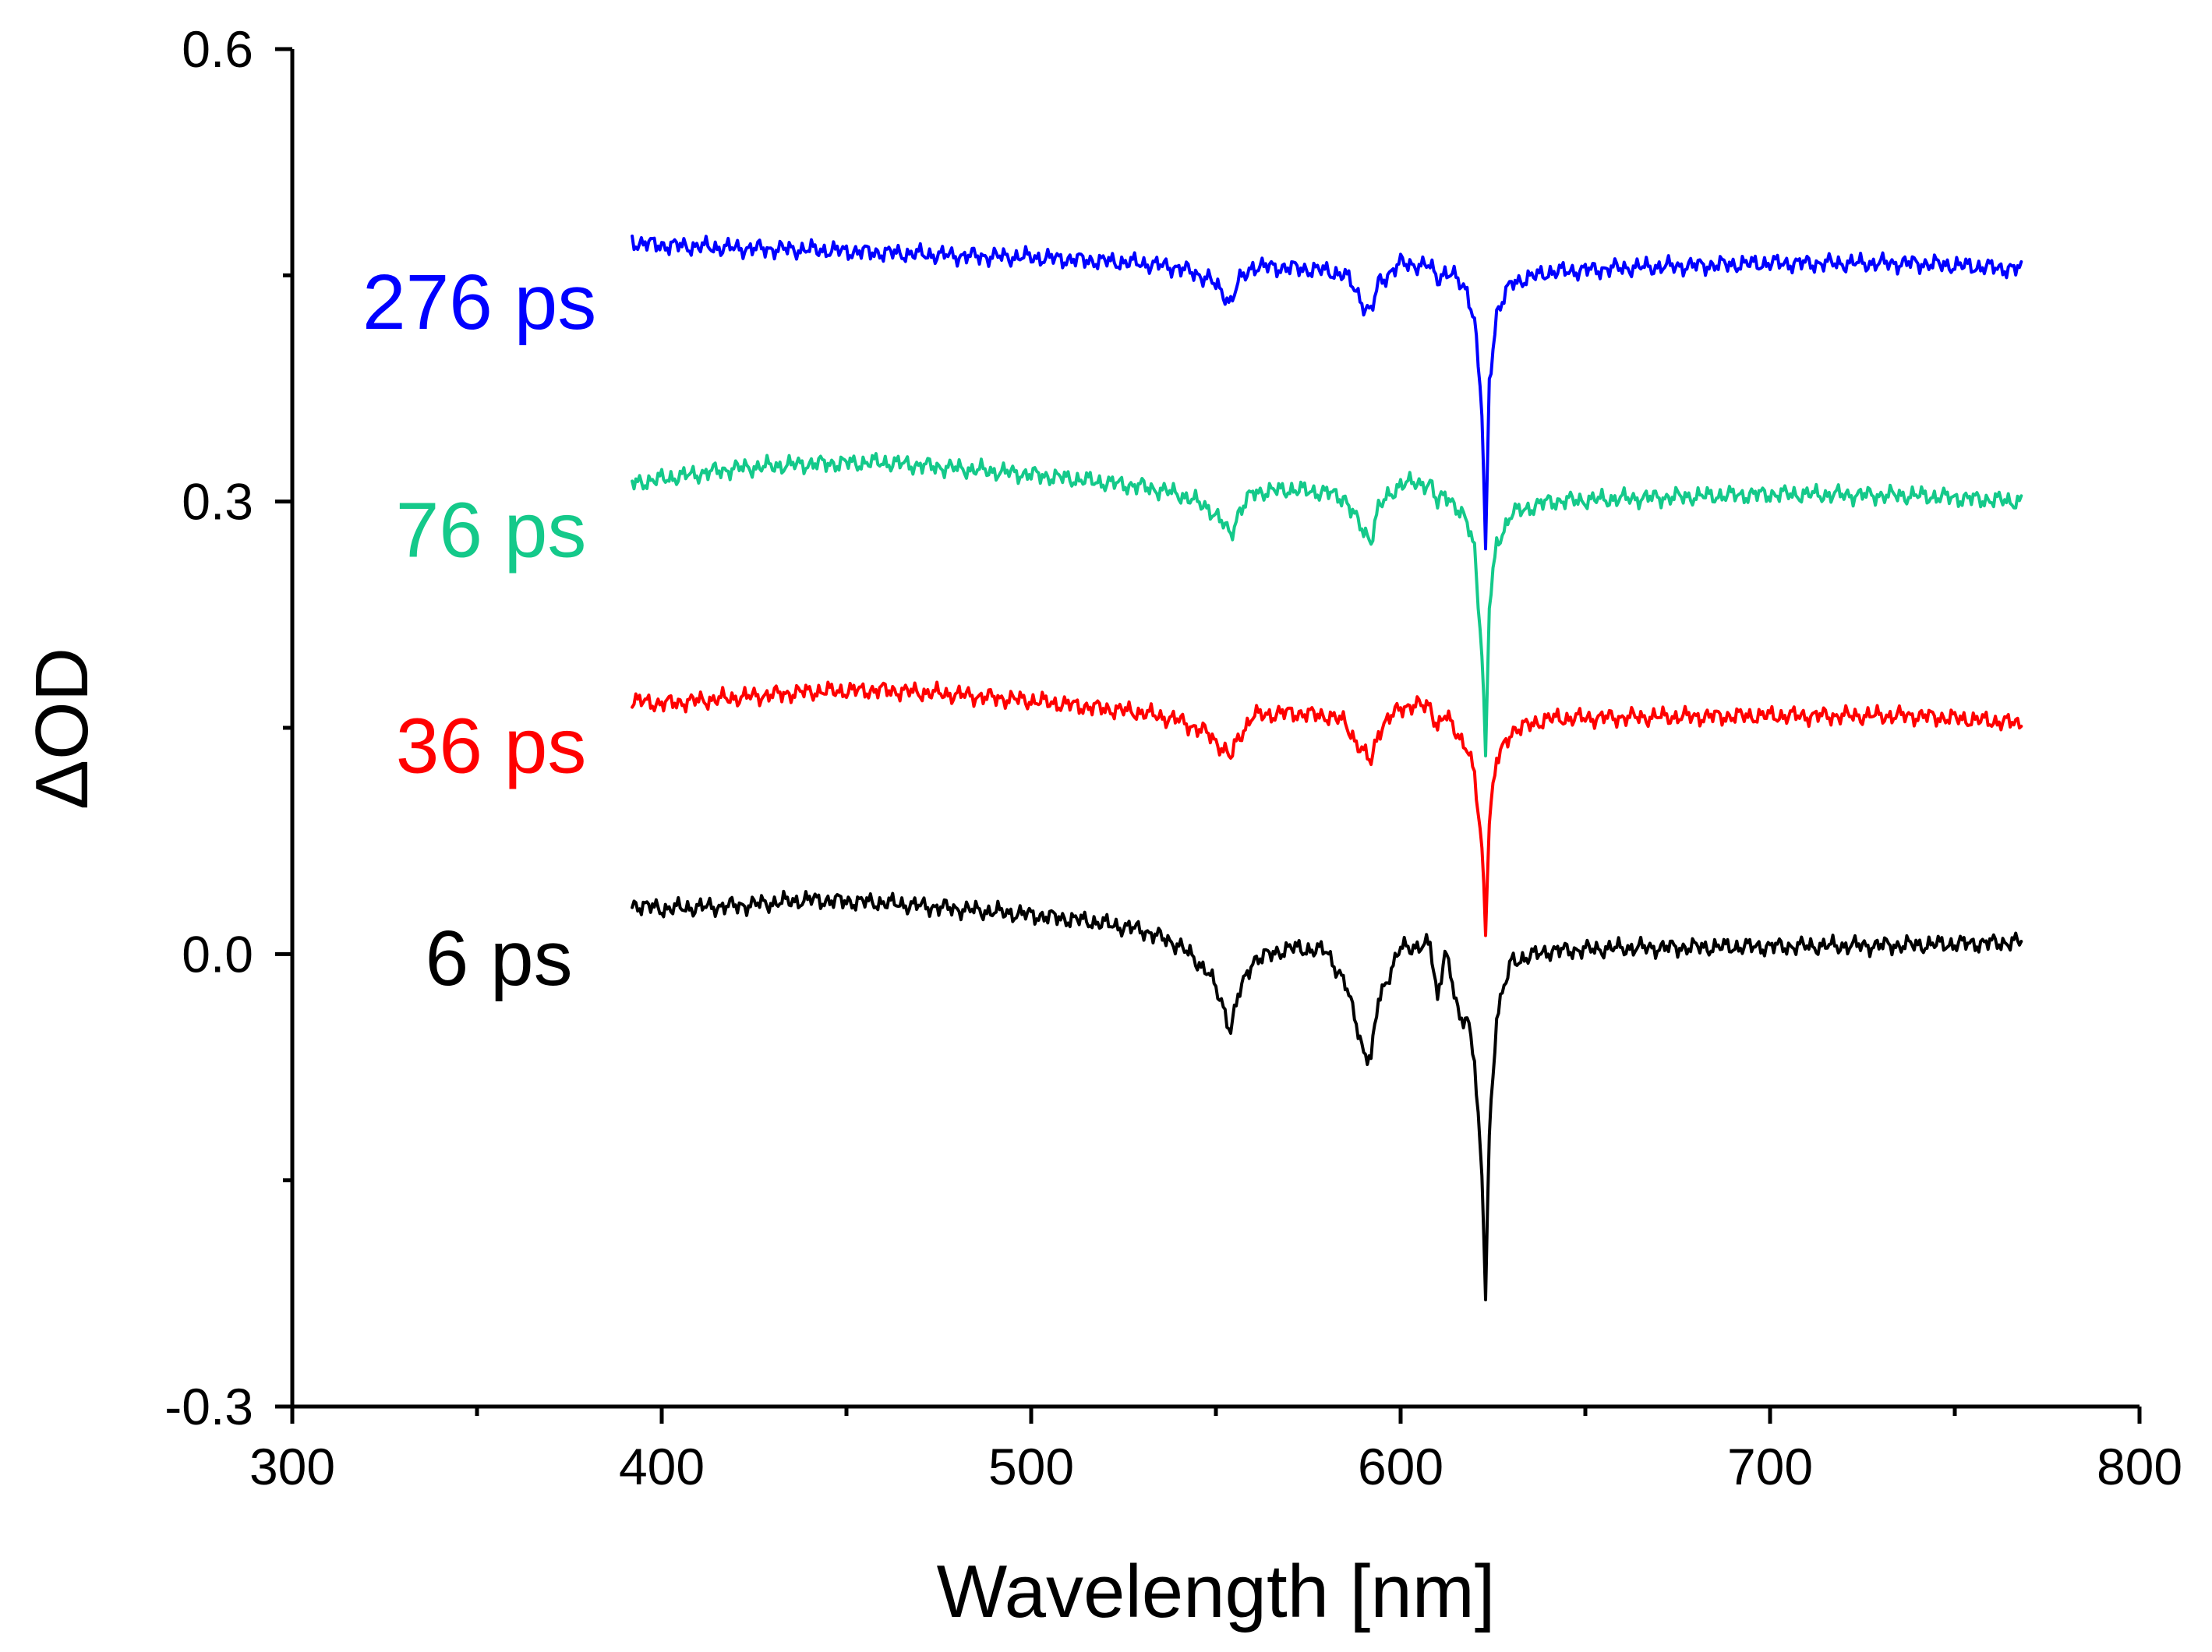 The height and width of the screenshot is (1652, 2212). I want to click on series-label-36-ps: 36 ps, so click(491, 746).